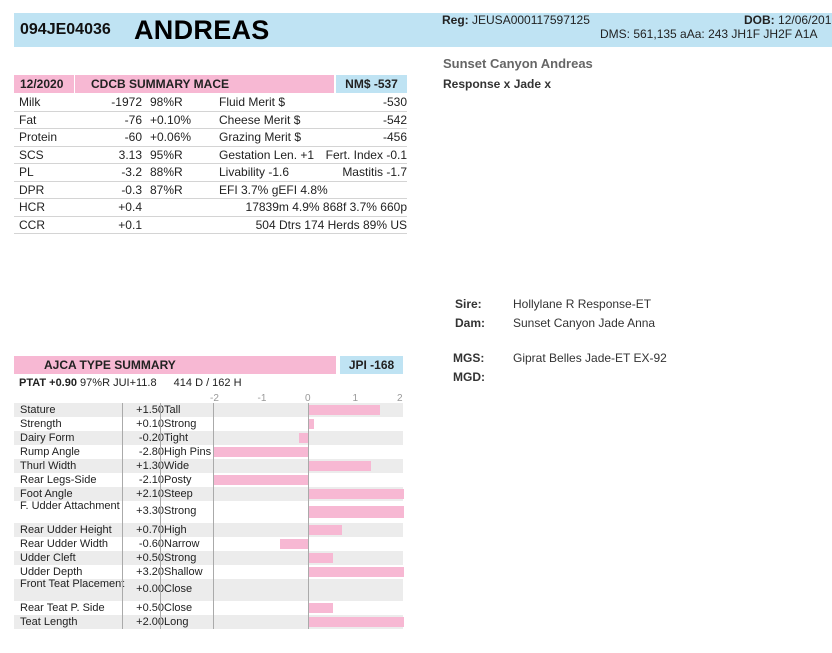 This screenshot has width=832, height=653. I want to click on full-name: Sunset Canyon Andreas, so click(518, 63).